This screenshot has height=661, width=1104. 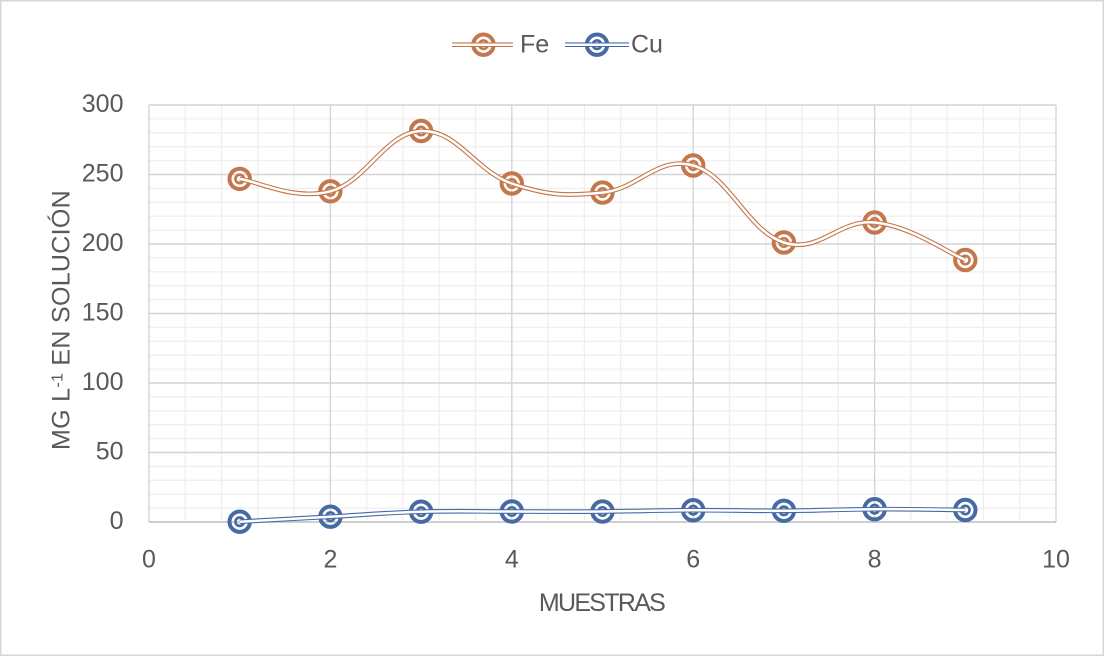 What do you see at coordinates (1056, 560) in the screenshot?
I see `svg-text: 10` at bounding box center [1056, 560].